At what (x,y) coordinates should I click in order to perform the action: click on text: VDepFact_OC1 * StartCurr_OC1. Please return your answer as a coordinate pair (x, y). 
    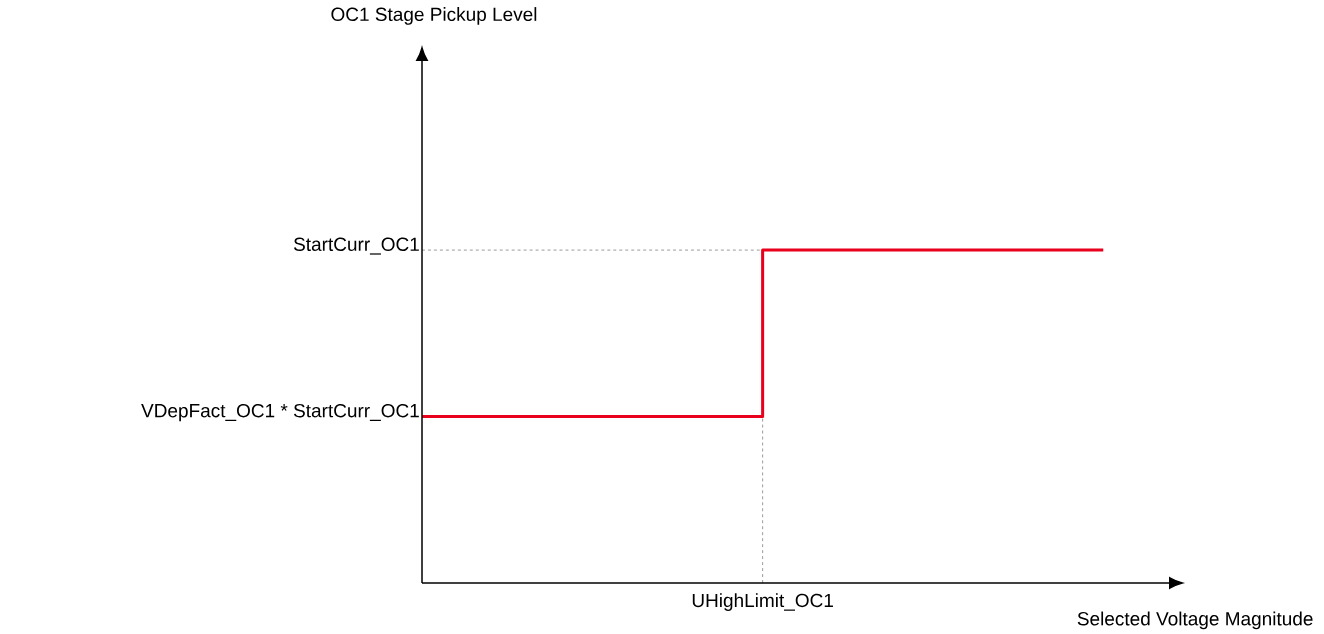
    Looking at the image, I should click on (280, 412).